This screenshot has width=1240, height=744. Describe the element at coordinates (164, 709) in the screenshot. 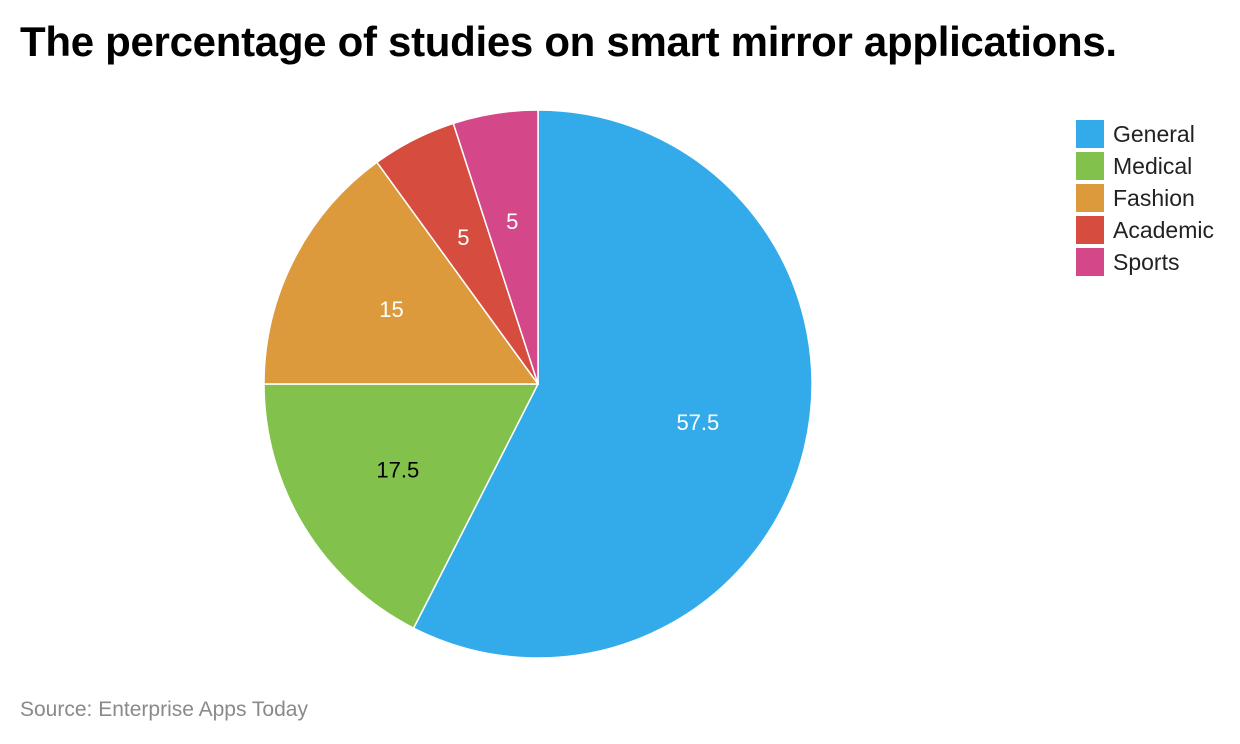

I see `source-note: Source: Enterprise Apps Today` at that location.